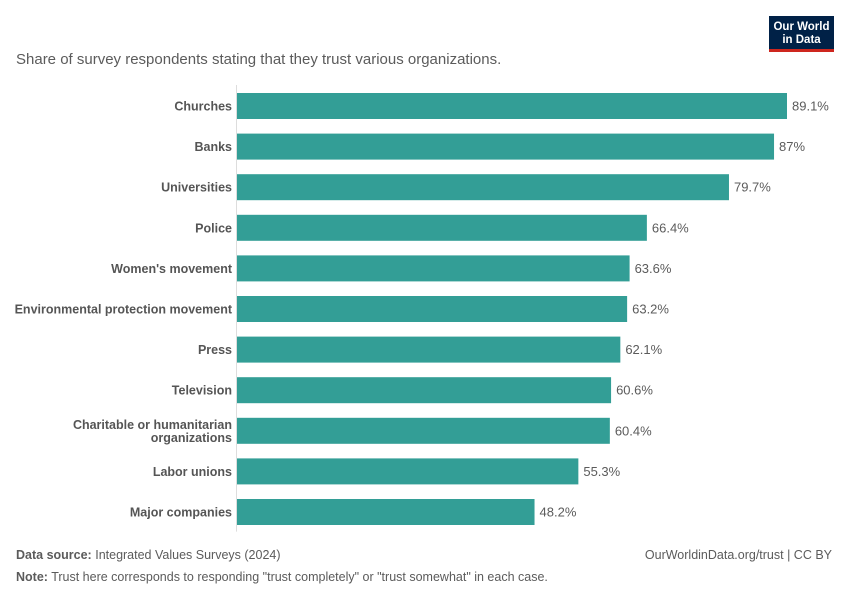  Describe the element at coordinates (558, 512) in the screenshot. I see `bar-value-label: 48.2%` at that location.